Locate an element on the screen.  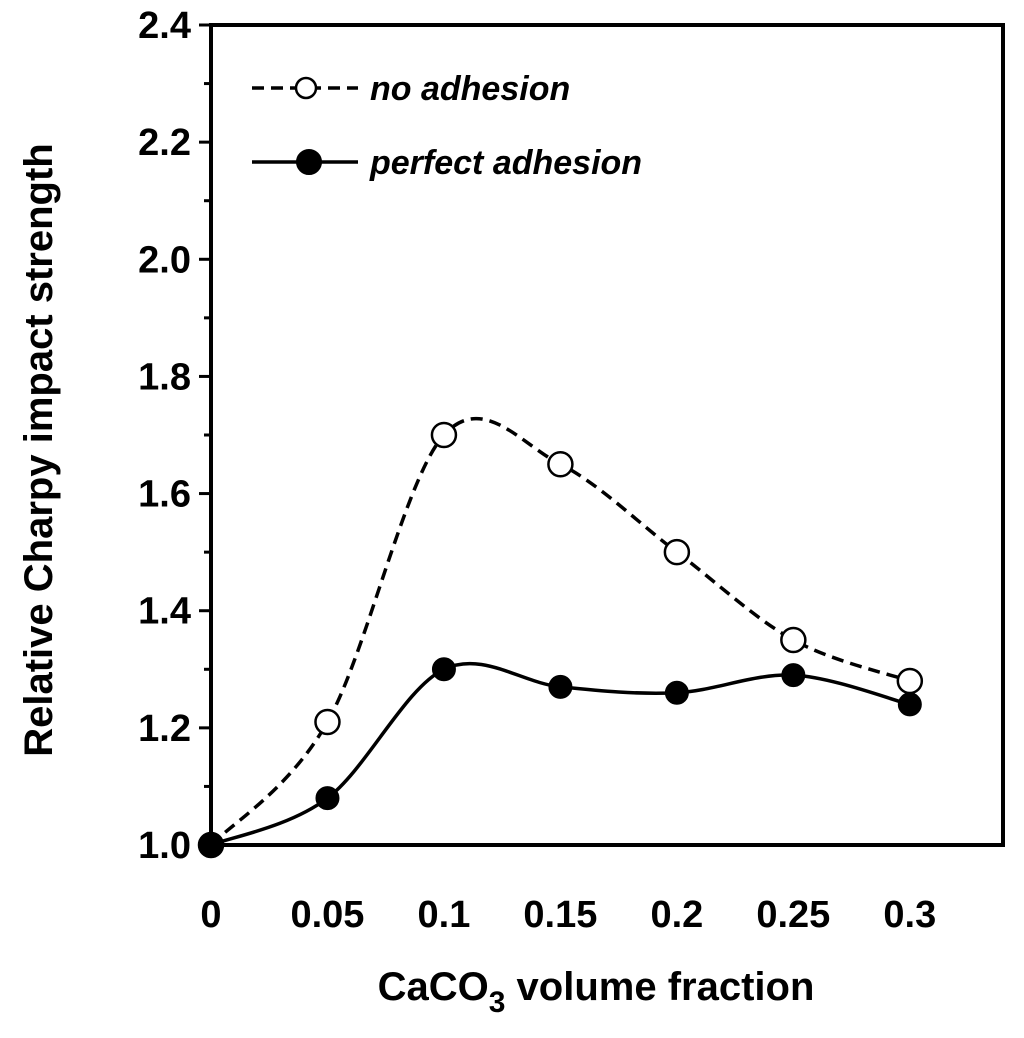
y-tick-label: 1.8 is located at coordinates (164, 377).